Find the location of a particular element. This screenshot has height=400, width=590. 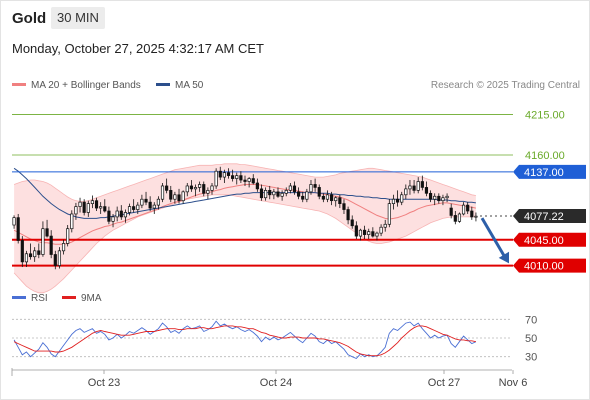

rsi-series-9MA is located at coordinates (244, 341).